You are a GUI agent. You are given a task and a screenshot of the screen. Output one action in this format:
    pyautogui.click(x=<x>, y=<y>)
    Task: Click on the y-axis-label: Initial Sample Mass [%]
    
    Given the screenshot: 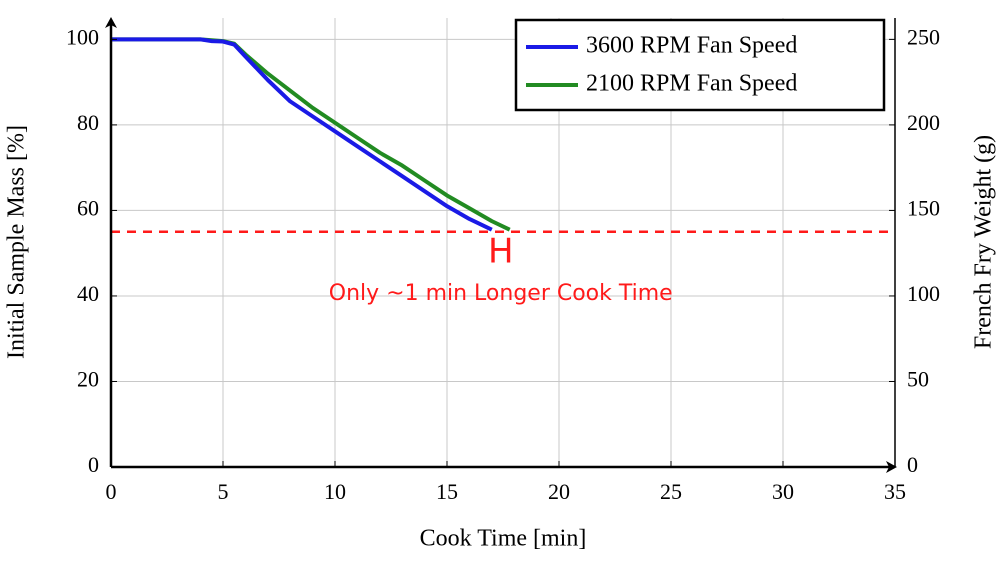 What is the action you would take?
    pyautogui.click(x=17, y=242)
    